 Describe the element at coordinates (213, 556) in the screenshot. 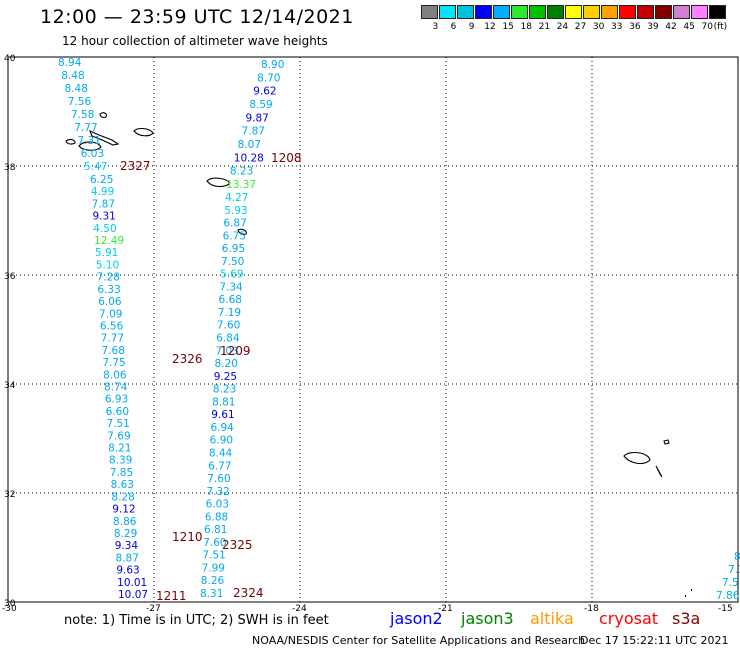

I see `wave-height-label-track-b: 7.51` at that location.